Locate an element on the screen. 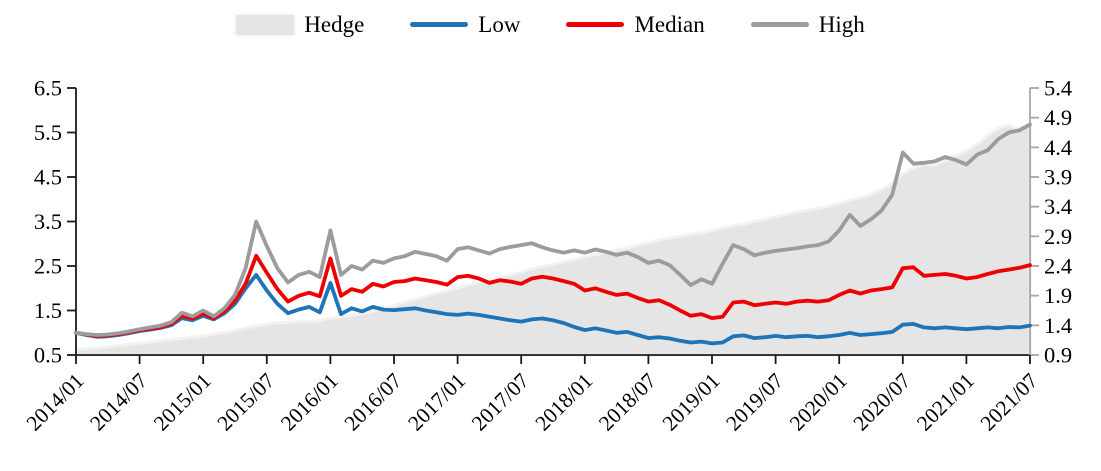 The width and height of the screenshot is (1101, 471). right-axis-tick-label: 4.4 is located at coordinates (1058, 147).